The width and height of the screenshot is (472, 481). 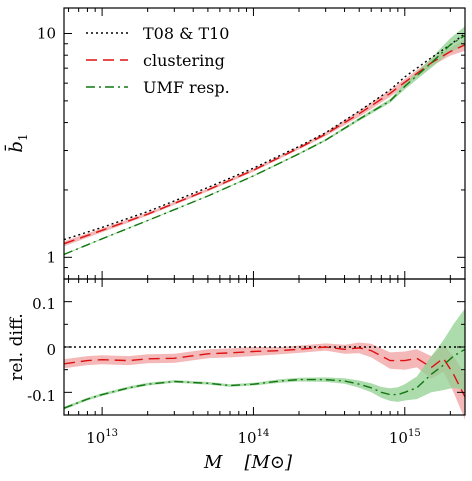 I want to click on bottom-line-umf-resp-, so click(x=264, y=378).